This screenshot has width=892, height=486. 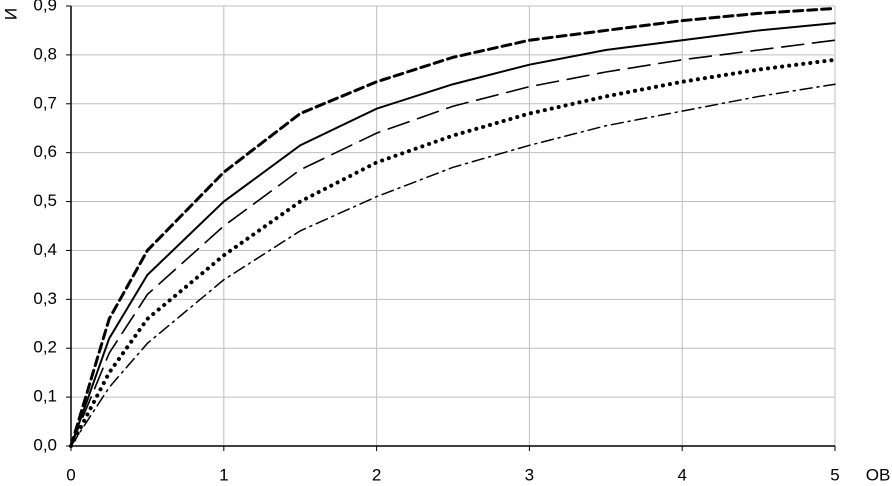 What do you see at coordinates (45, 347) in the screenshot?
I see `y-tick-label: 0,2` at bounding box center [45, 347].